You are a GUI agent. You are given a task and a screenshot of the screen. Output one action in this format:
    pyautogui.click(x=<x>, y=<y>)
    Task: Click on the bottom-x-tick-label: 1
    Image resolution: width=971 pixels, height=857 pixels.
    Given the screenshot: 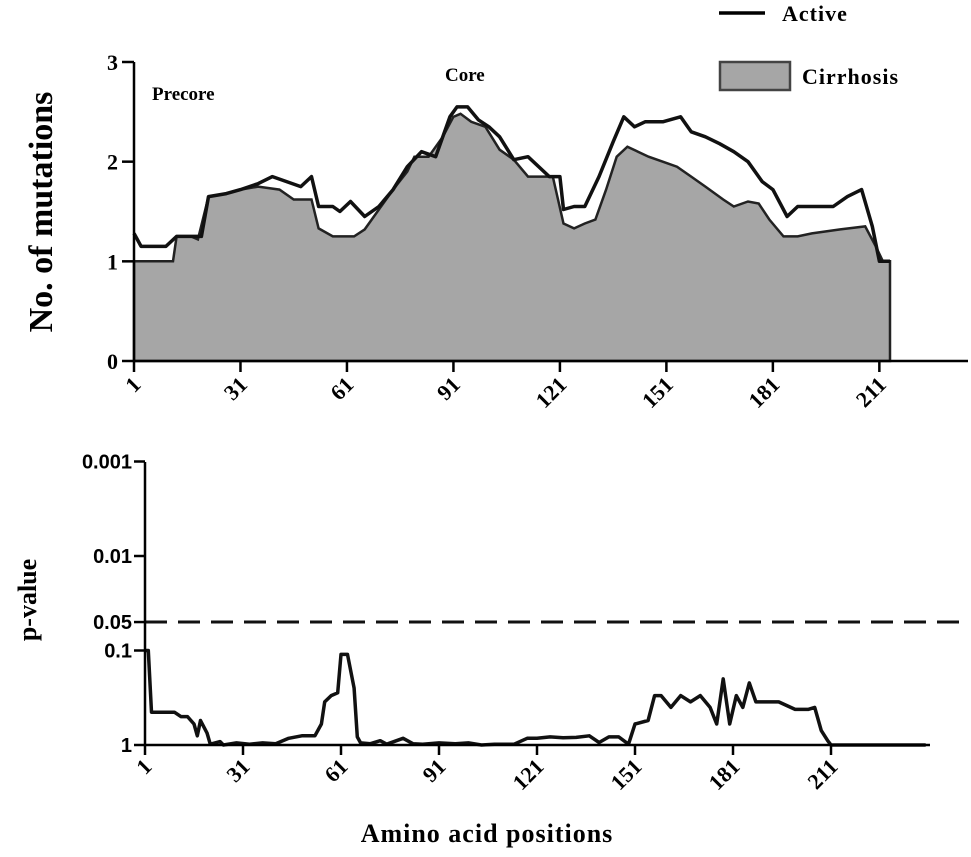 What is the action you would take?
    pyautogui.click(x=143, y=766)
    